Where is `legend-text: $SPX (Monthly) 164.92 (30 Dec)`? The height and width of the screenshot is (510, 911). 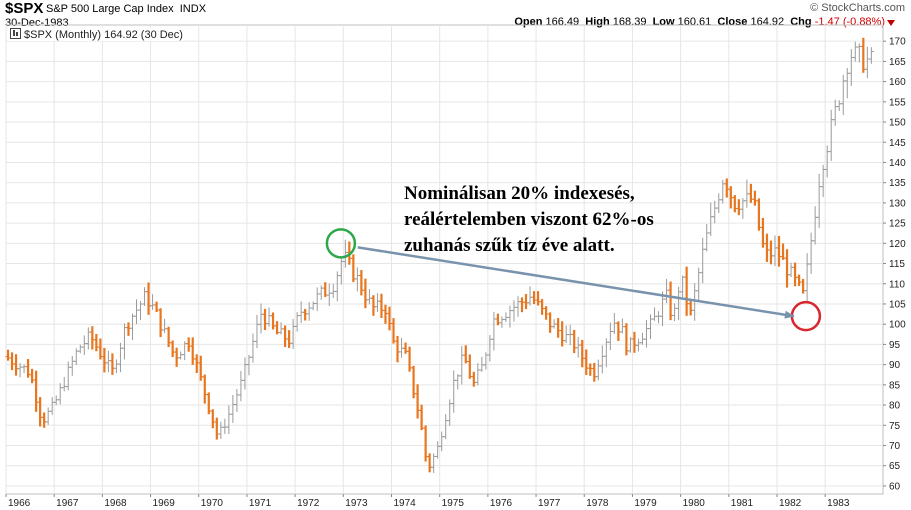 legend-text: $SPX (Monthly) 164.92 (30 Dec) is located at coordinates (103, 35).